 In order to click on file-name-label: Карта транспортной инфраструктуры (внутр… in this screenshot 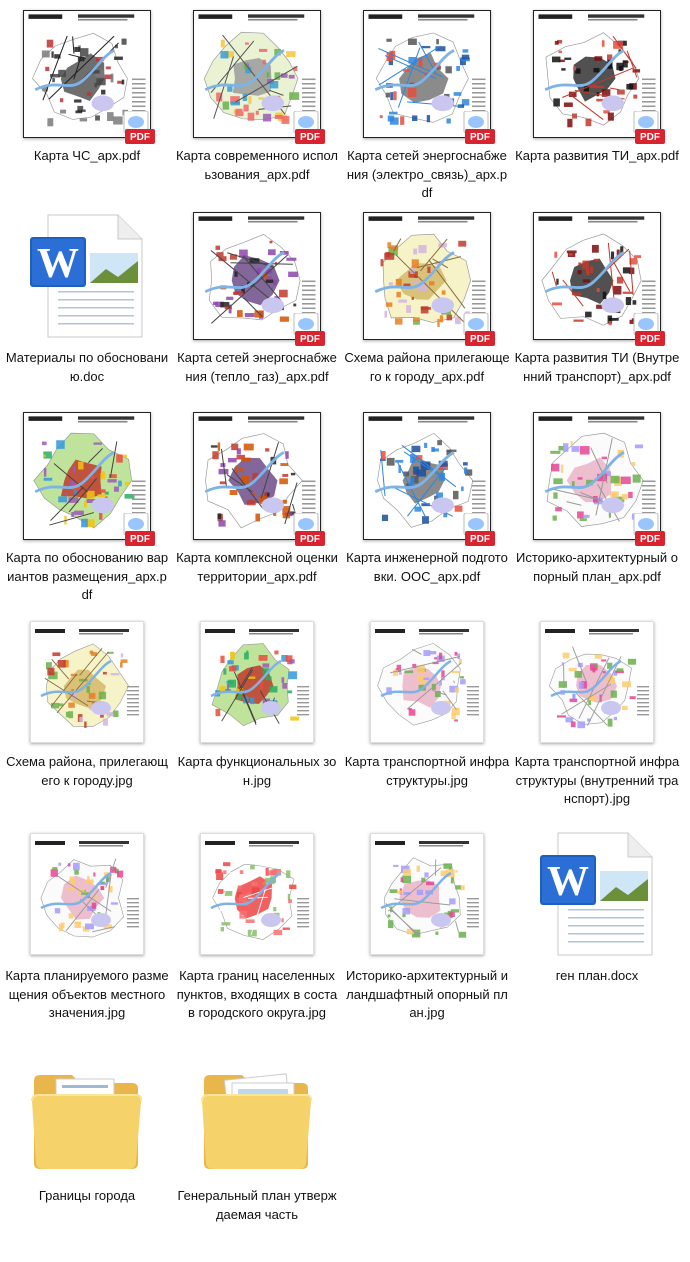, I will do `click(597, 781)`.